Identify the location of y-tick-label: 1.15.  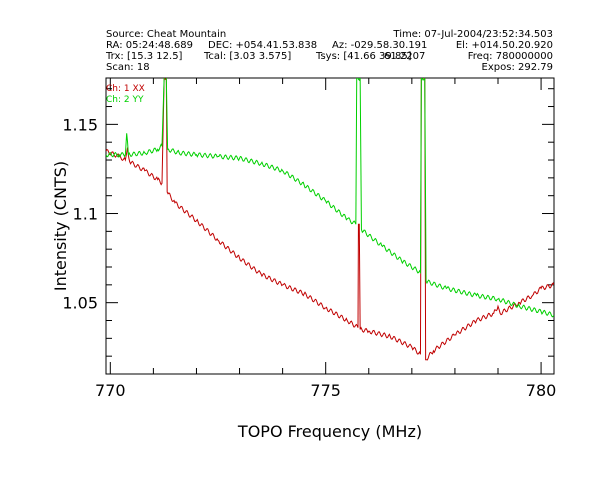
(80, 124).